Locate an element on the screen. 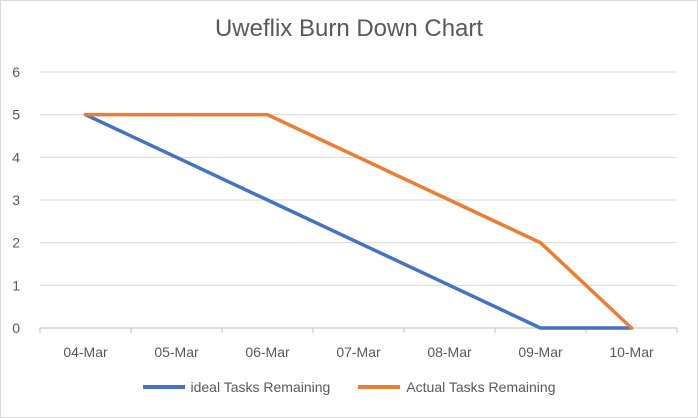 The height and width of the screenshot is (418, 698). x-tick-label: 04-Mar is located at coordinates (85, 352).